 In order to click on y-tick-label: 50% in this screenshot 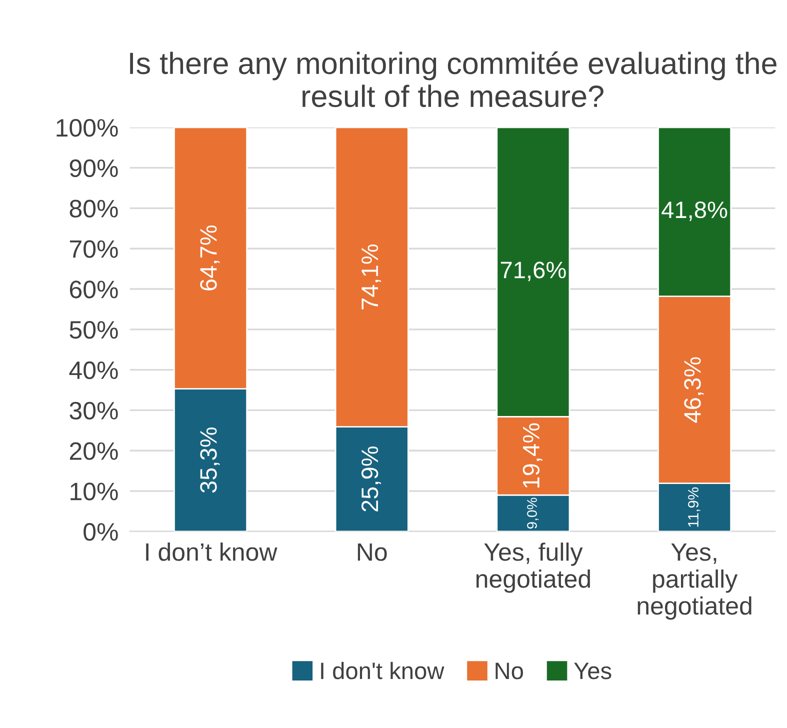, I will do `click(94, 330)`.